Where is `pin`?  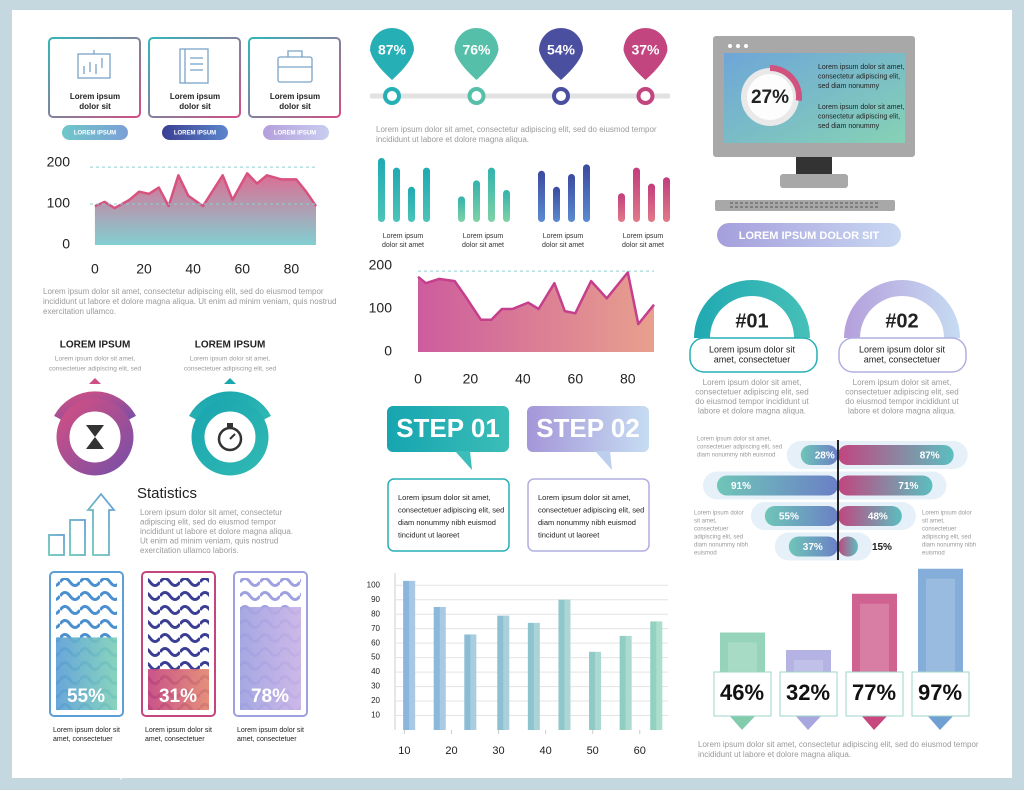 pin is located at coordinates (645, 54).